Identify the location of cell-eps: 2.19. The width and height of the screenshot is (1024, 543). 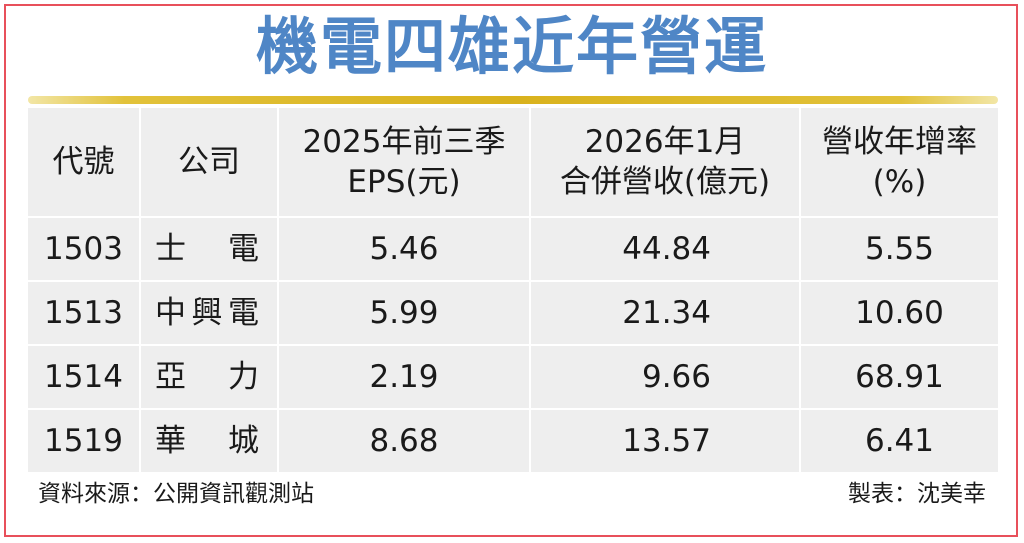
(403, 376).